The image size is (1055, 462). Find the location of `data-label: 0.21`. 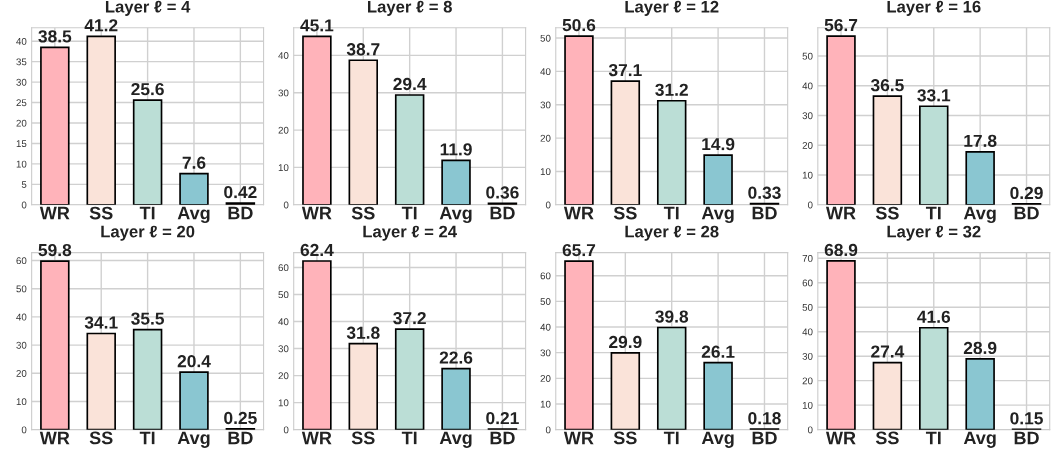

data-label: 0.21 is located at coordinates (502, 418).